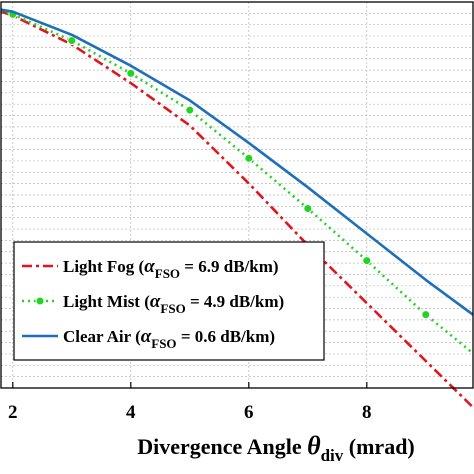 The width and height of the screenshot is (474, 474). I want to click on x-axis: 2 4 6 8, so click(190, 402).